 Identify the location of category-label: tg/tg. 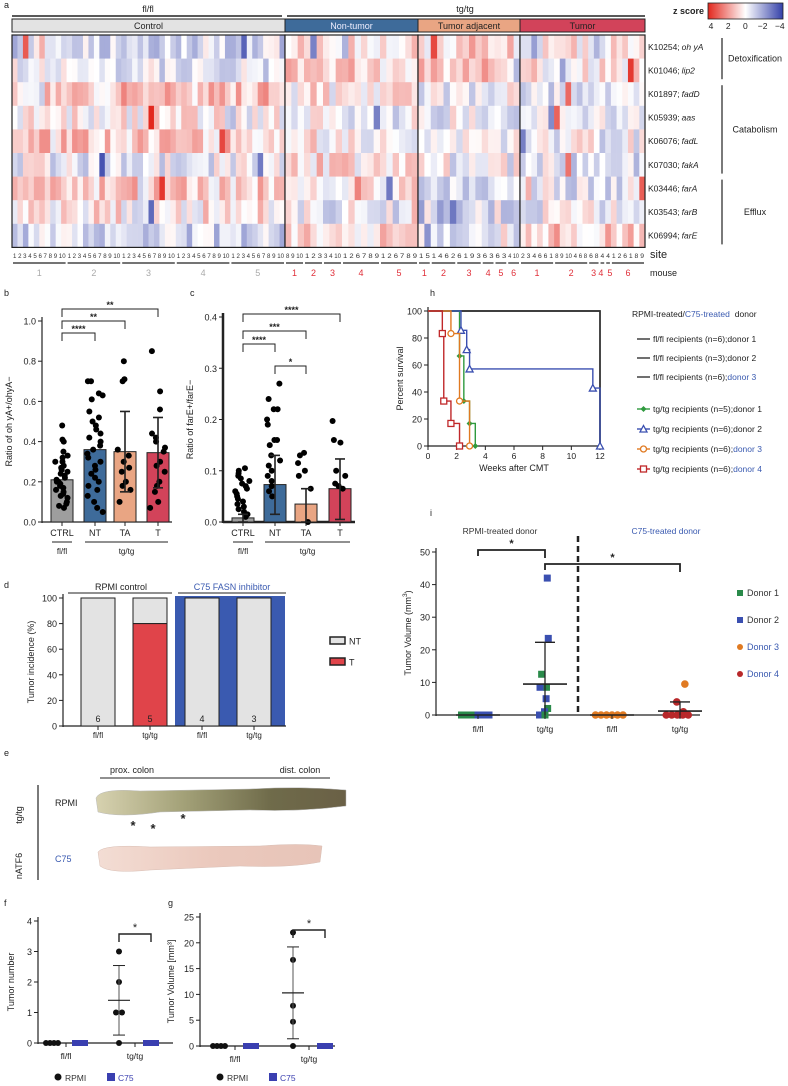
(545, 729).